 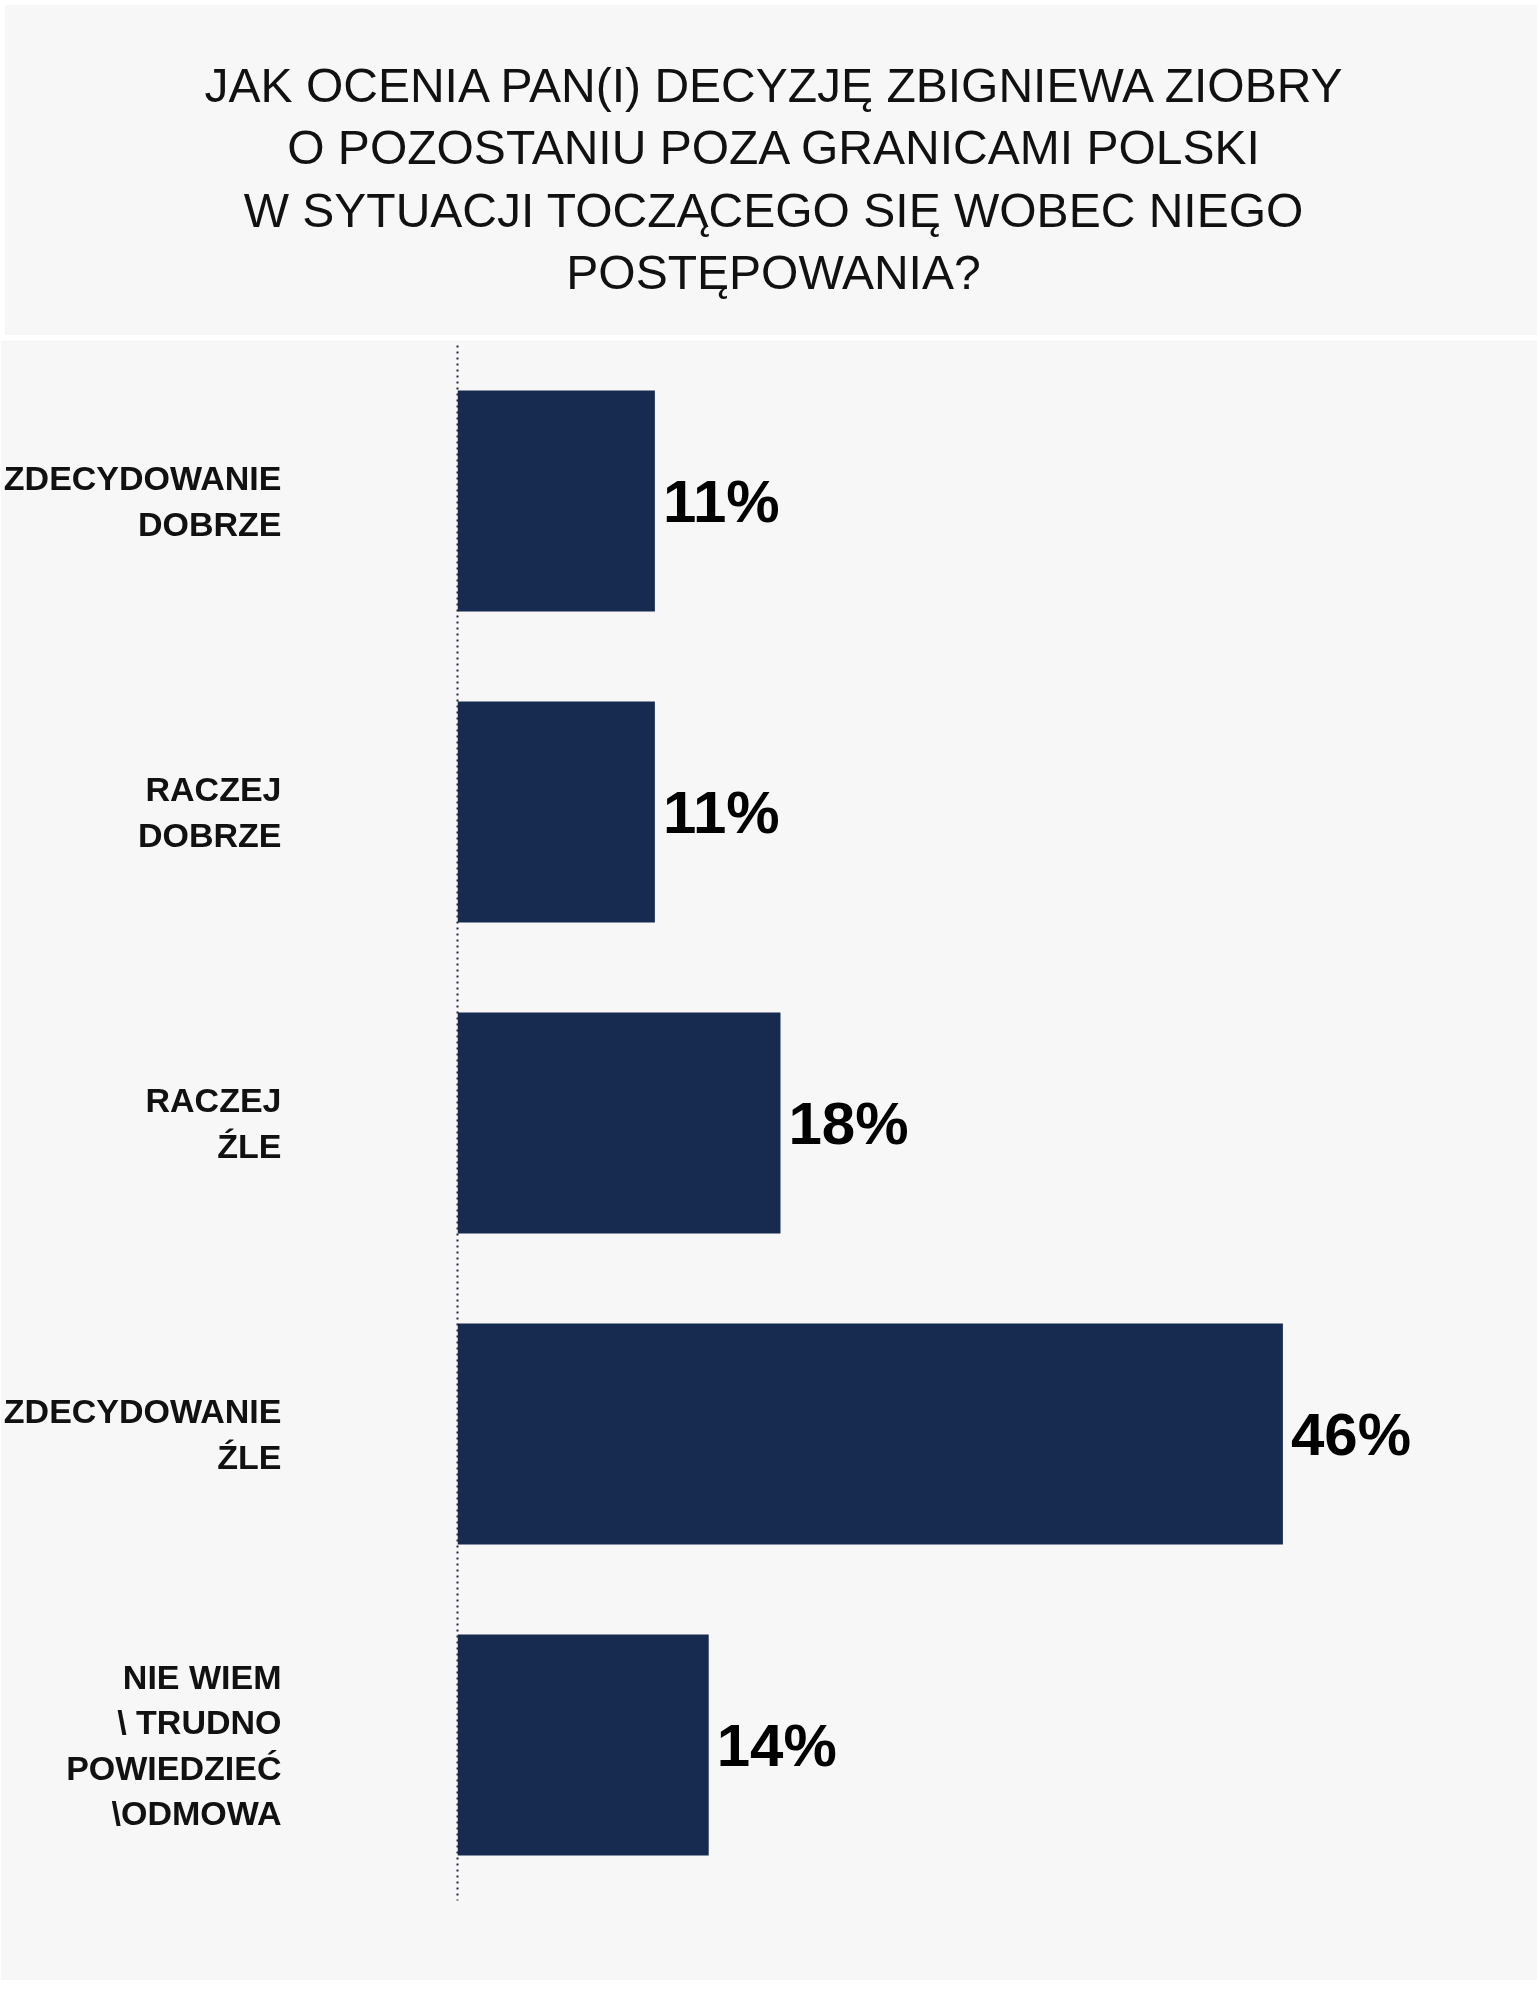 What do you see at coordinates (773, 180) in the screenshot?
I see `chart-title: JAK OCENIA PAN(I) DECYZJĘ ZBIGNIEWA ZIOBRY O POZOSTANIU POZA GRANICAMI POLSKI W SYTUACJI TOCZĄCEGO SIĘ WOBEC NIEGO POSTĘPOWANIA?` at bounding box center [773, 180].